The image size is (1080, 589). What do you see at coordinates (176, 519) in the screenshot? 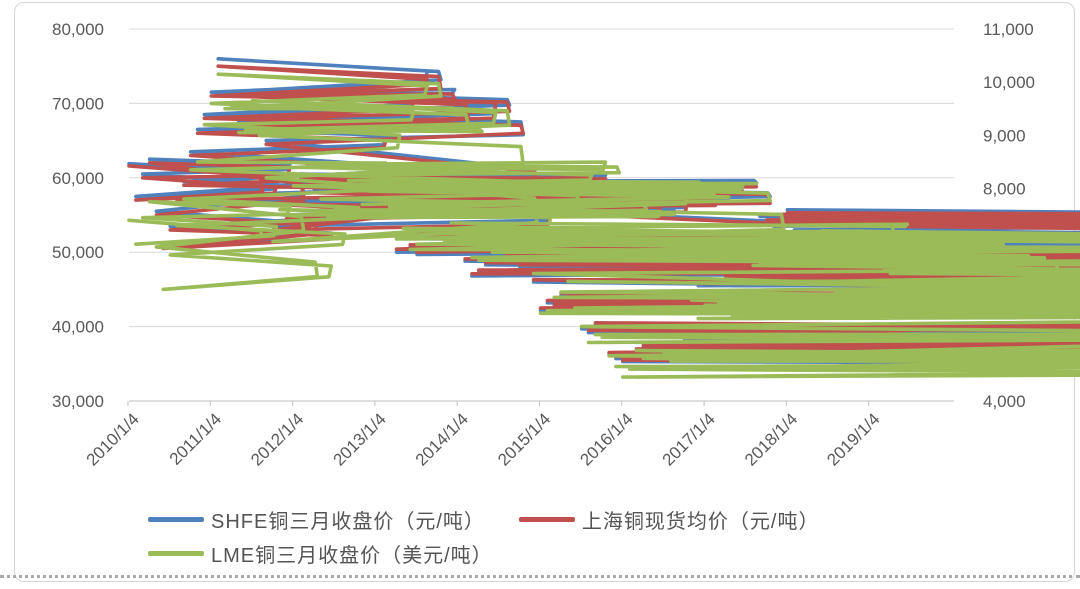
I see `legend-dash-shfe` at bounding box center [176, 519].